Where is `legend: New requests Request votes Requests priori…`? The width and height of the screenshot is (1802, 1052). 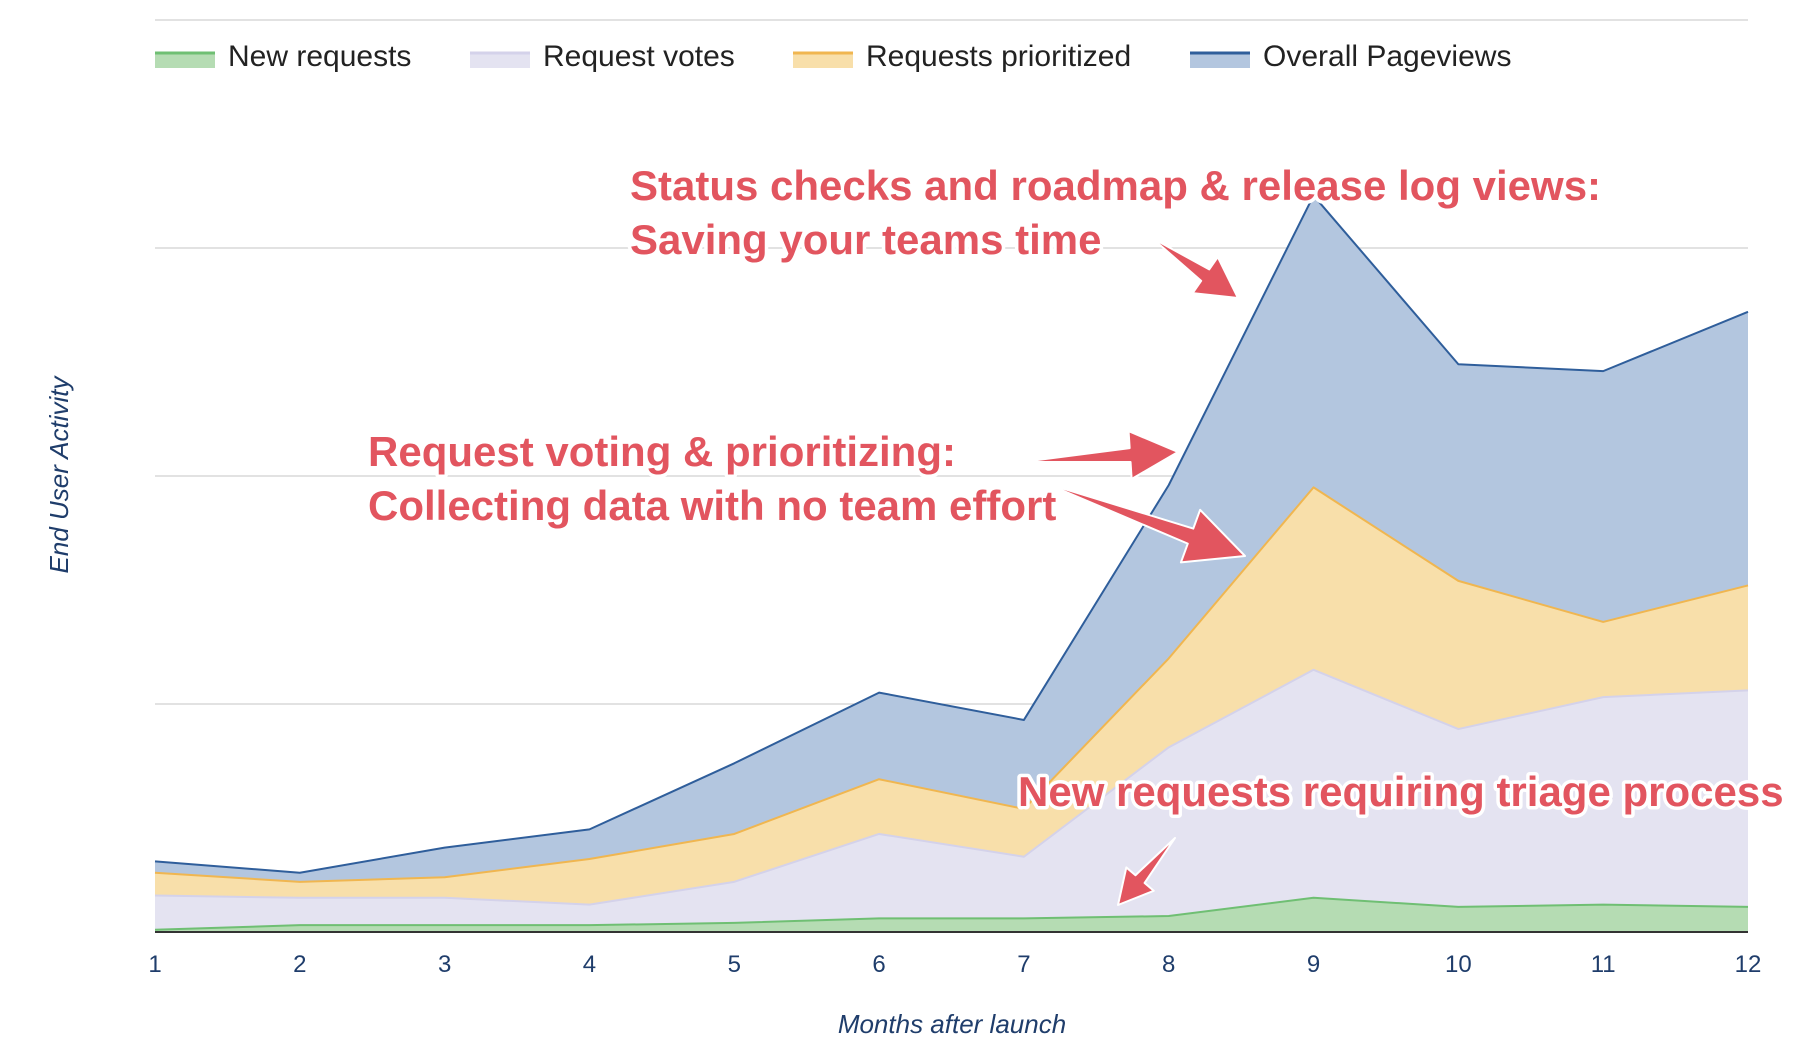 legend: New requests Request votes Requests priori… is located at coordinates (833, 56).